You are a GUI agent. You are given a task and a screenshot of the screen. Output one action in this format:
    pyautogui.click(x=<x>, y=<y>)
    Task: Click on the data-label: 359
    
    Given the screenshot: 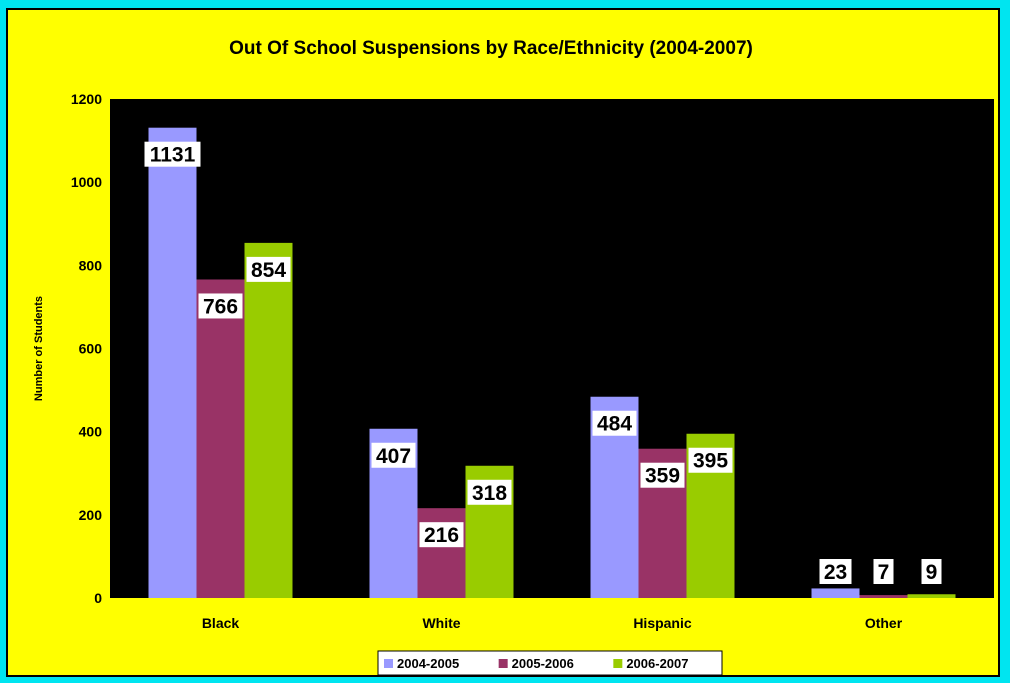 What is the action you would take?
    pyautogui.click(x=662, y=476)
    